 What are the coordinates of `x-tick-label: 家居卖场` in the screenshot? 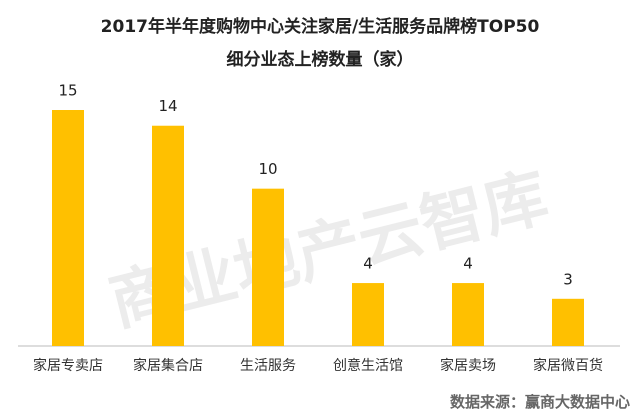 It's located at (468, 365).